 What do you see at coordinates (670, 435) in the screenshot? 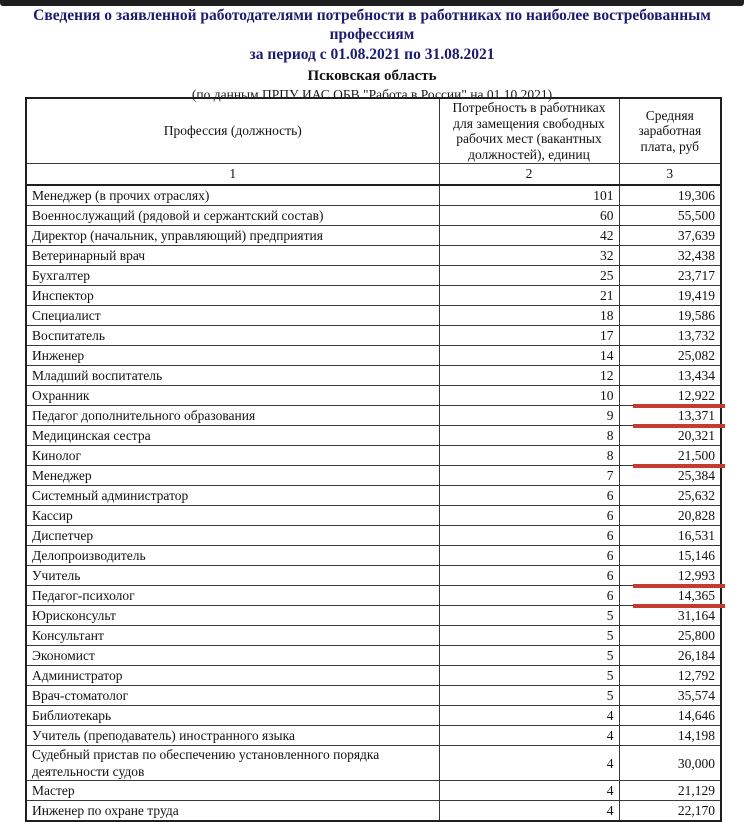
I see `salary-cell: 20,321` at bounding box center [670, 435].